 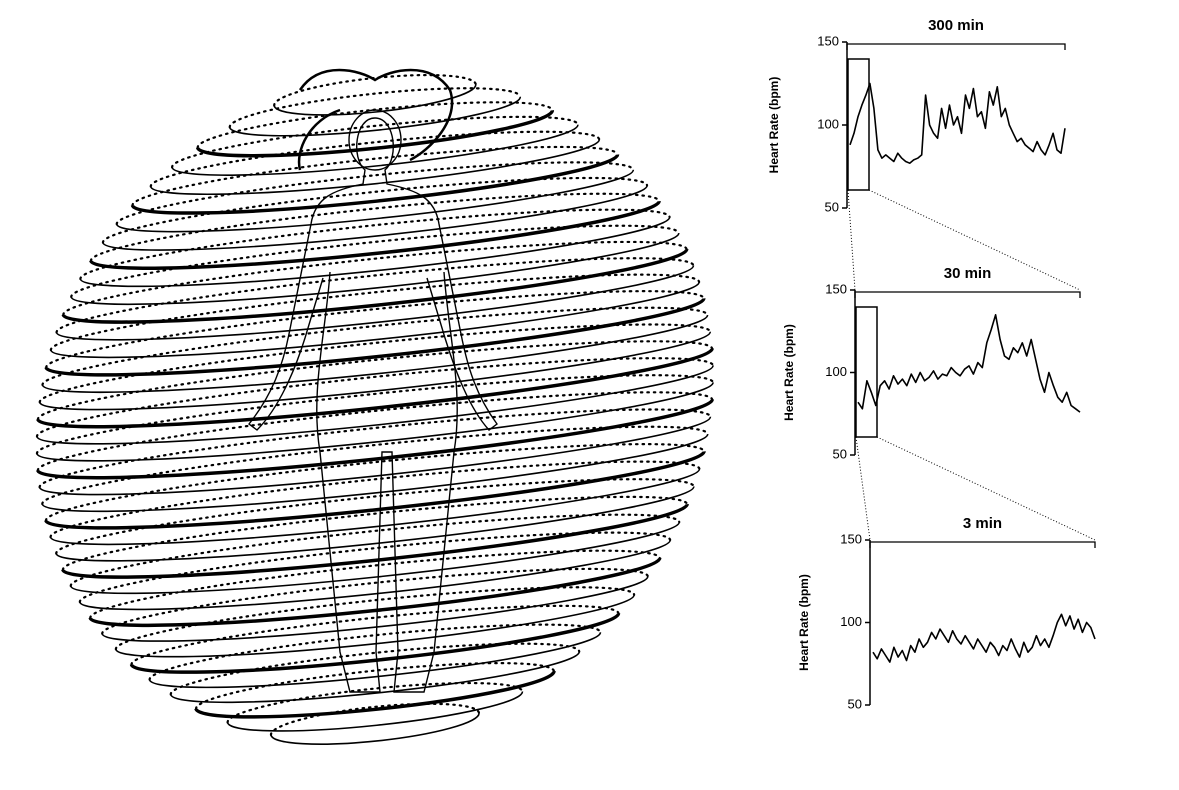 I want to click on time-span-label: 300 min, so click(x=956, y=25).